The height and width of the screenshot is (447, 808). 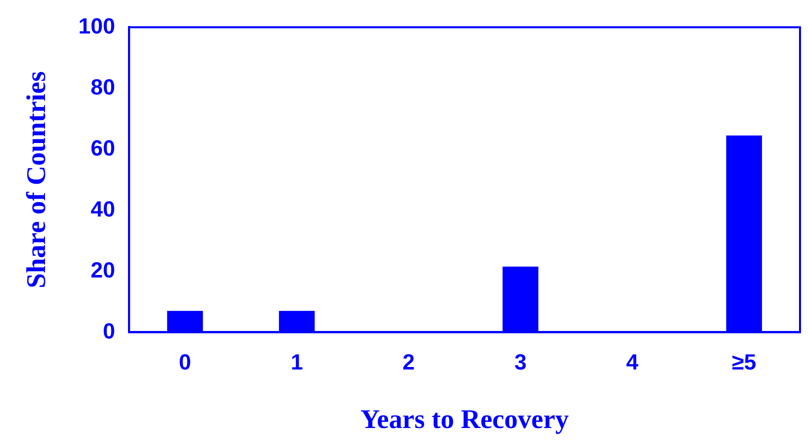 I want to click on y-tick-label: 0, so click(x=109, y=331).